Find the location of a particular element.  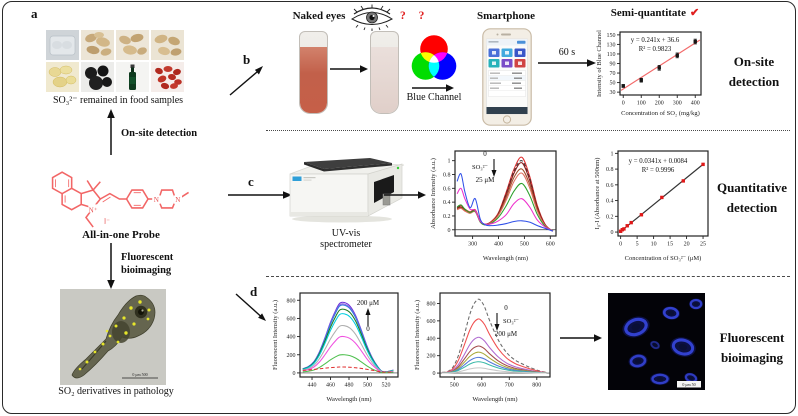

cuvette-before-image is located at coordinates (313, 72).